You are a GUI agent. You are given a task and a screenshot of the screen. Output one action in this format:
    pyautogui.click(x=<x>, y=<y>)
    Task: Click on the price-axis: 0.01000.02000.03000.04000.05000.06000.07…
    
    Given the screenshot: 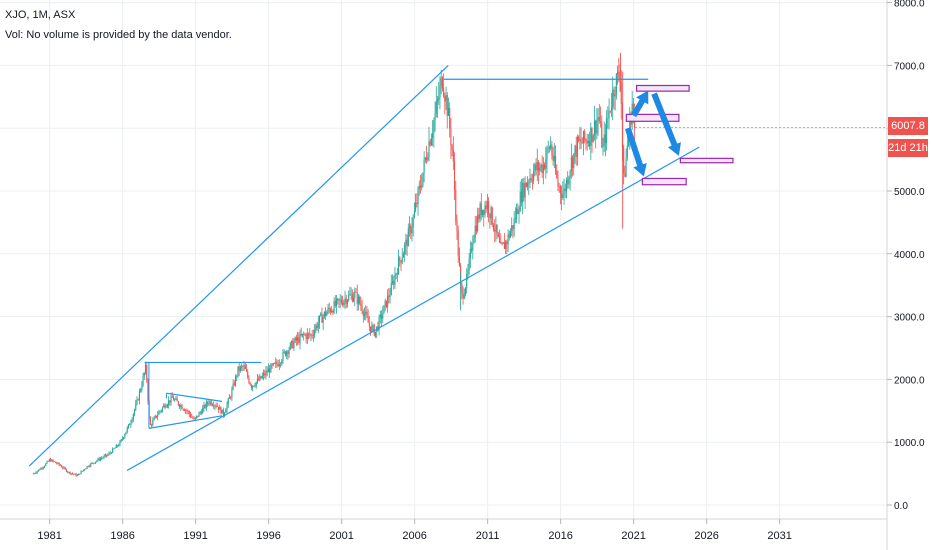 What is the action you would take?
    pyautogui.click(x=906, y=256)
    